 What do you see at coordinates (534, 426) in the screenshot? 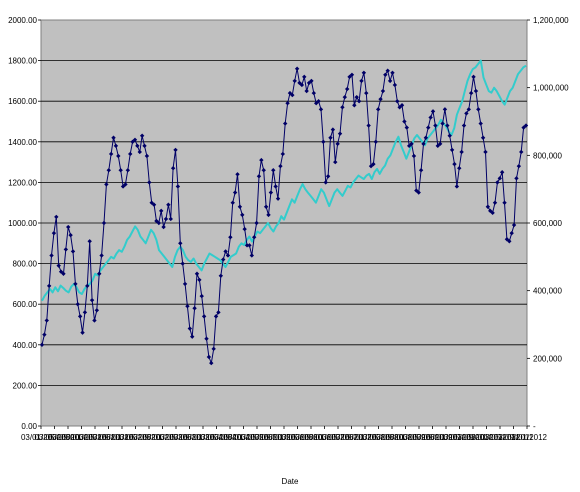
I see `y2-tick-label: -` at bounding box center [534, 426].